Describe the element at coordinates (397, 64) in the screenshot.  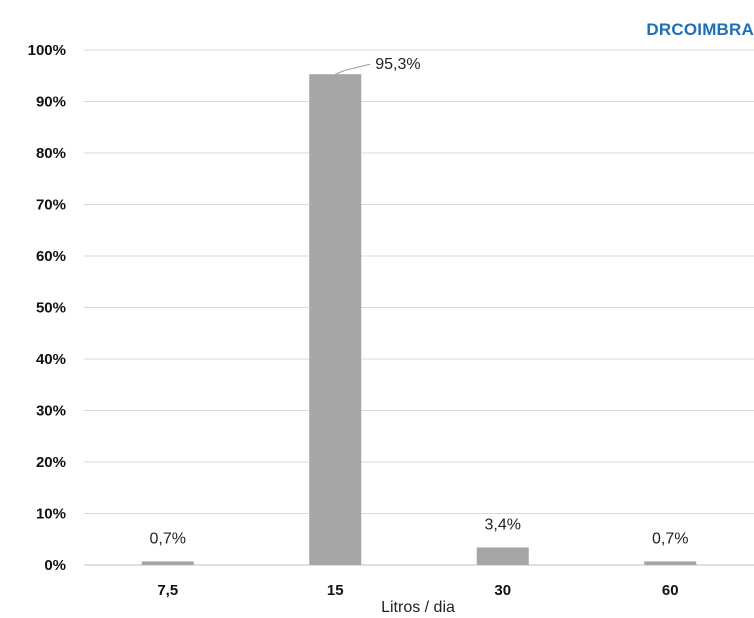
I see `data-label: 95,3%` at that location.